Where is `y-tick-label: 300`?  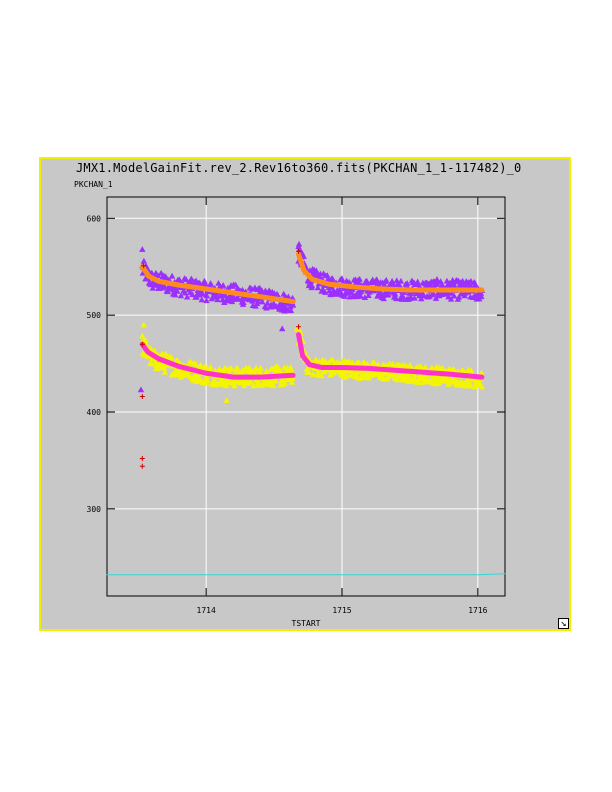
y-tick-label: 300 is located at coordinates (94, 509).